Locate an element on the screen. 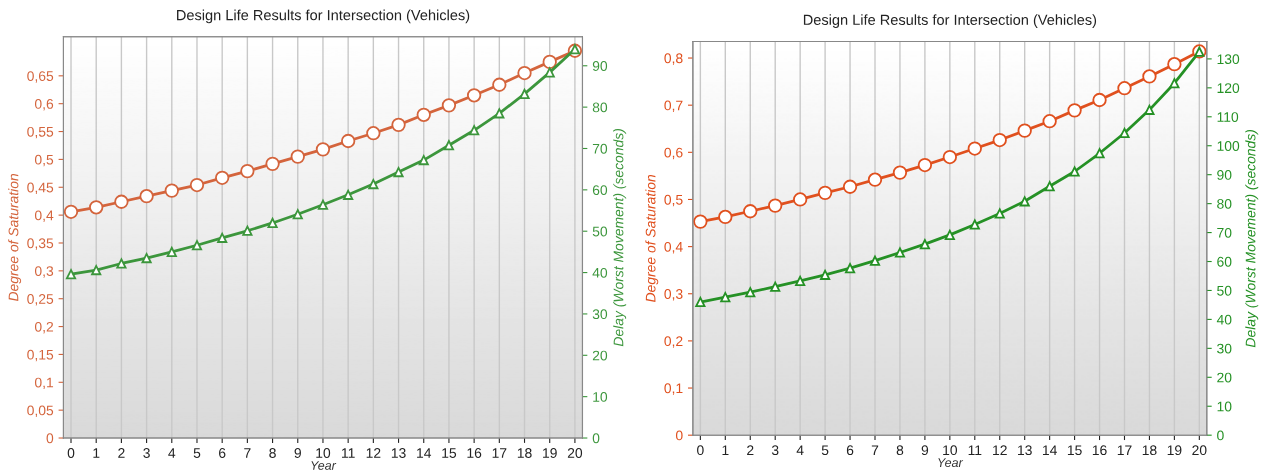  y2-tick-label: 100 is located at coordinates (1228, 146).